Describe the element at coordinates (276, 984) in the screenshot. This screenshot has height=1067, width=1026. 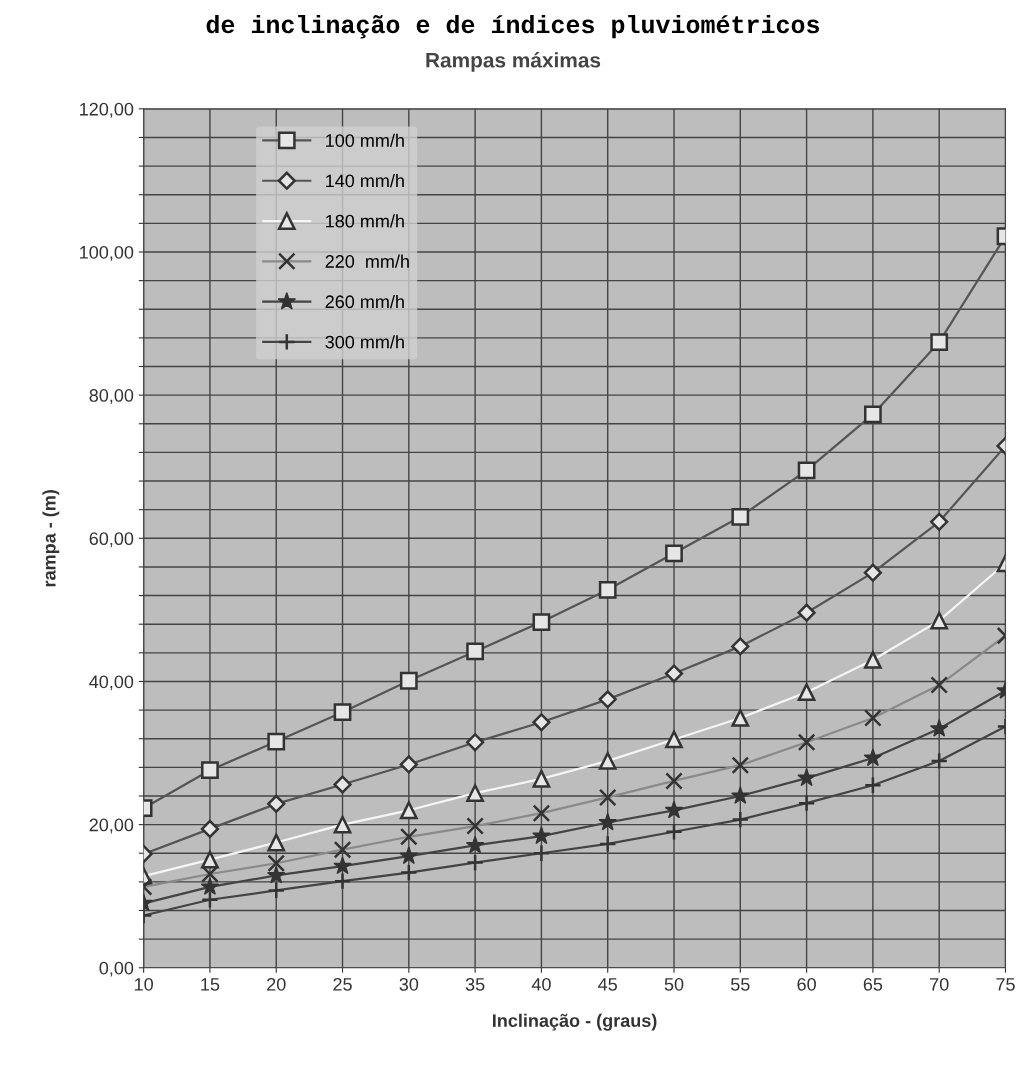
I see `x-tick-label: 20` at that location.